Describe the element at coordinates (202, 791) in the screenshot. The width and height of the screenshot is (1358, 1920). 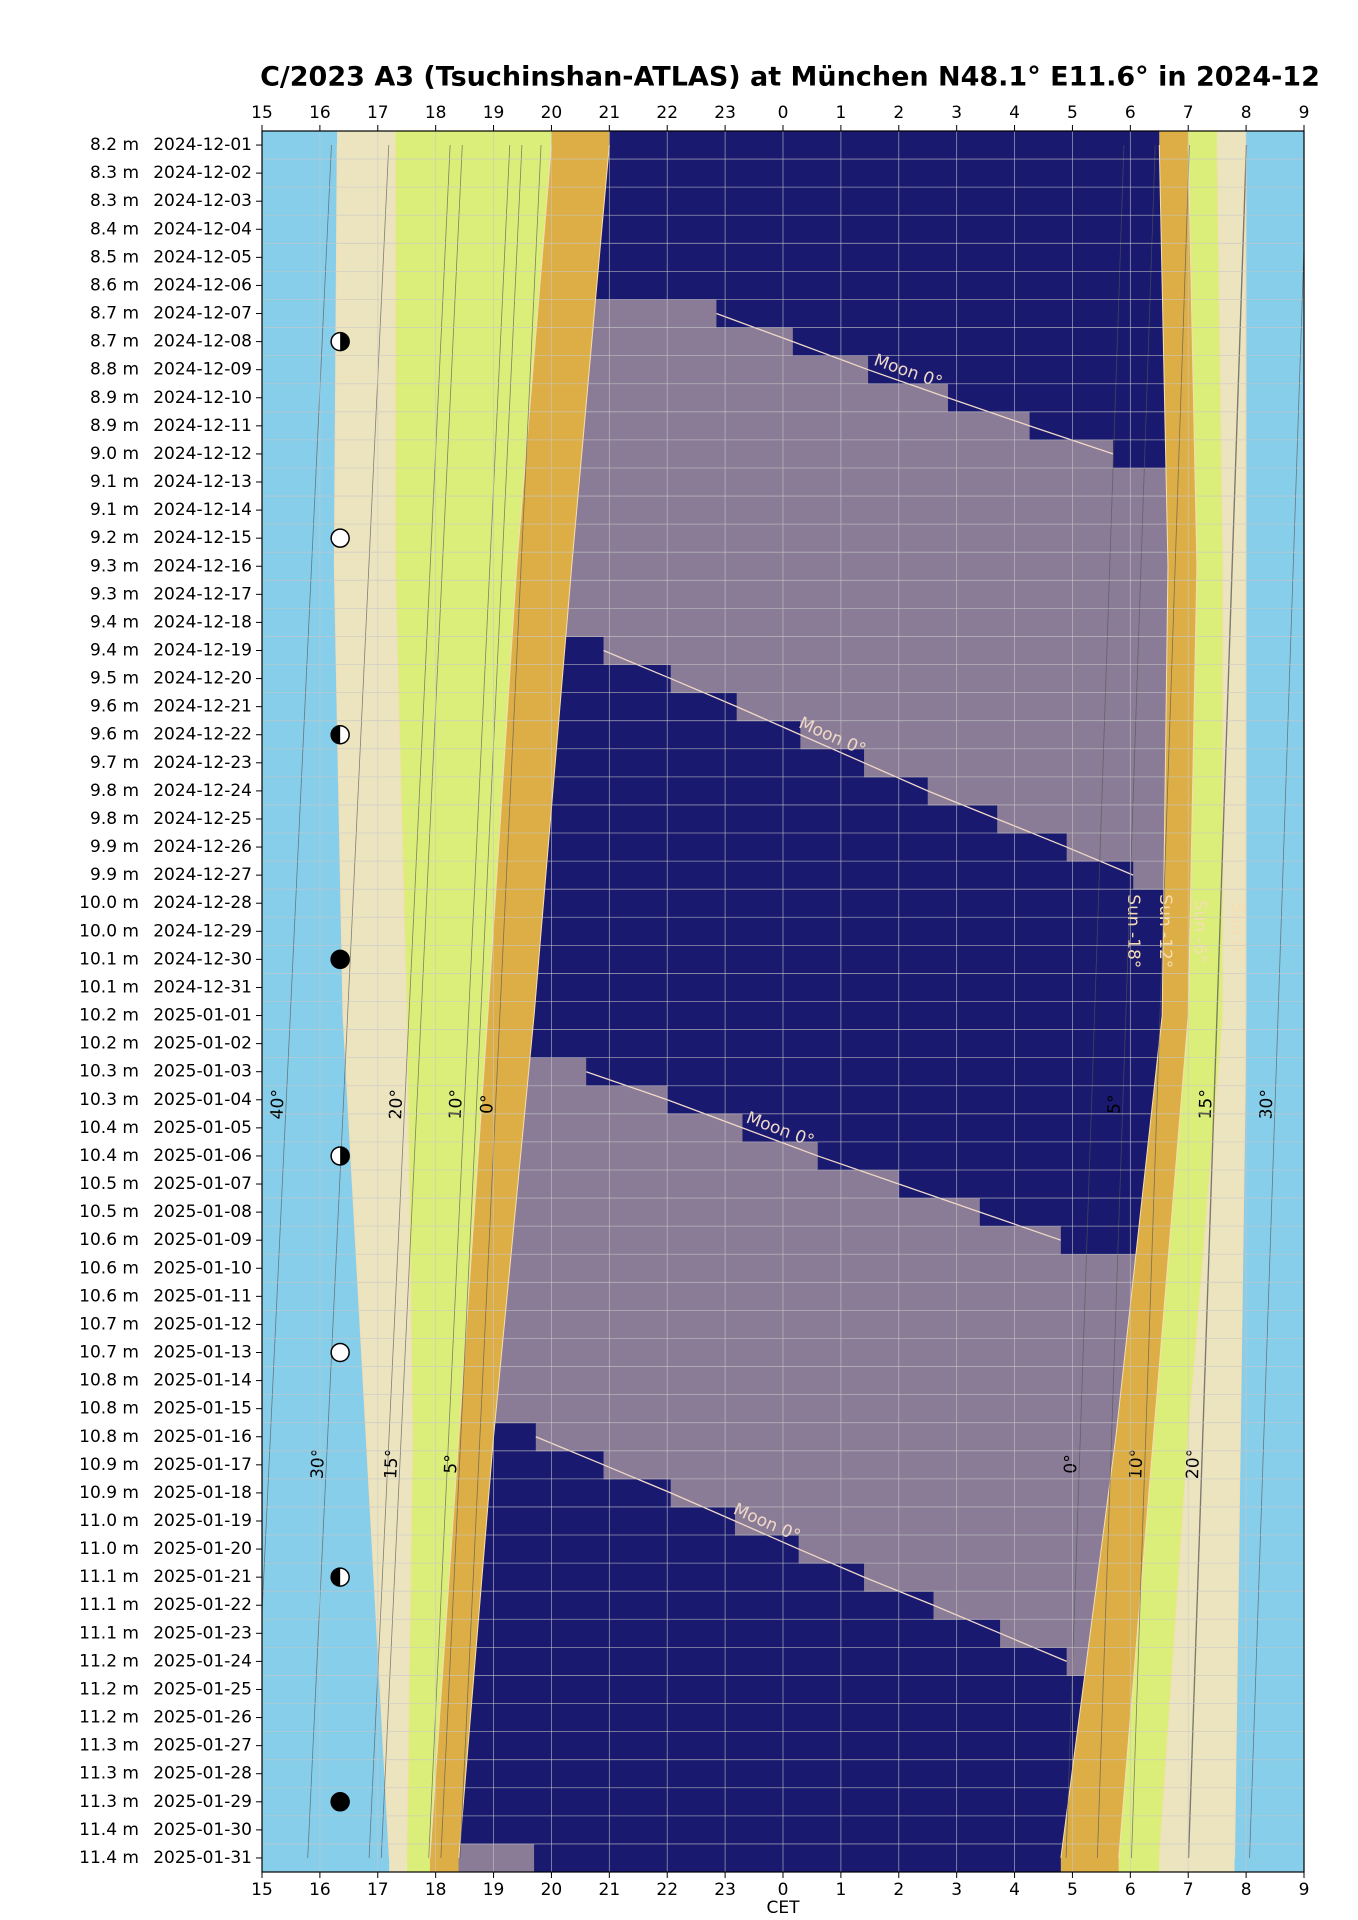
I see `y-tick-label: 2024-12-24` at that location.